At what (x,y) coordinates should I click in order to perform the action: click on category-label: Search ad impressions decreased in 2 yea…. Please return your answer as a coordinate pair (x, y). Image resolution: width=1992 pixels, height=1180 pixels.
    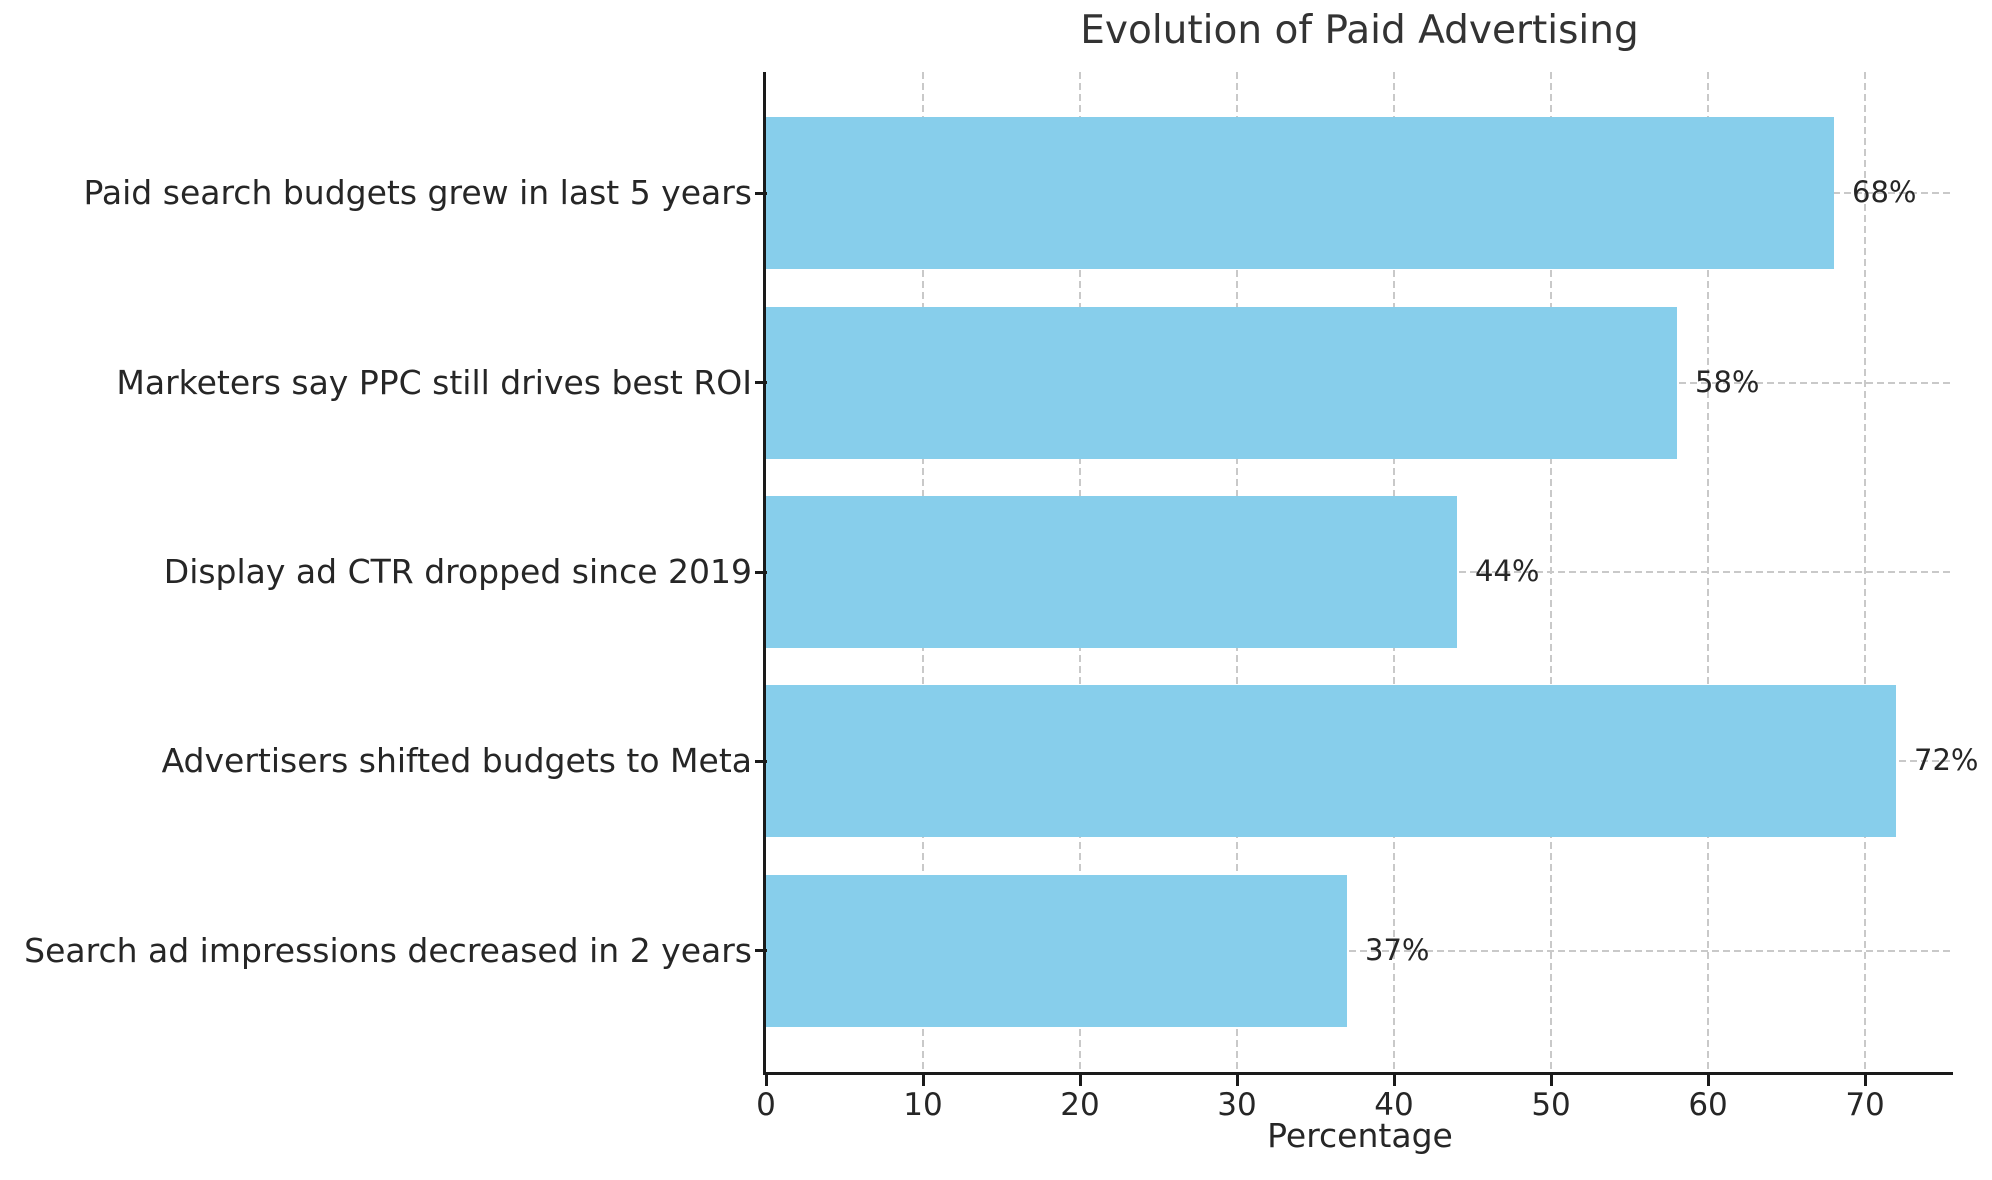
    Looking at the image, I should click on (388, 950).